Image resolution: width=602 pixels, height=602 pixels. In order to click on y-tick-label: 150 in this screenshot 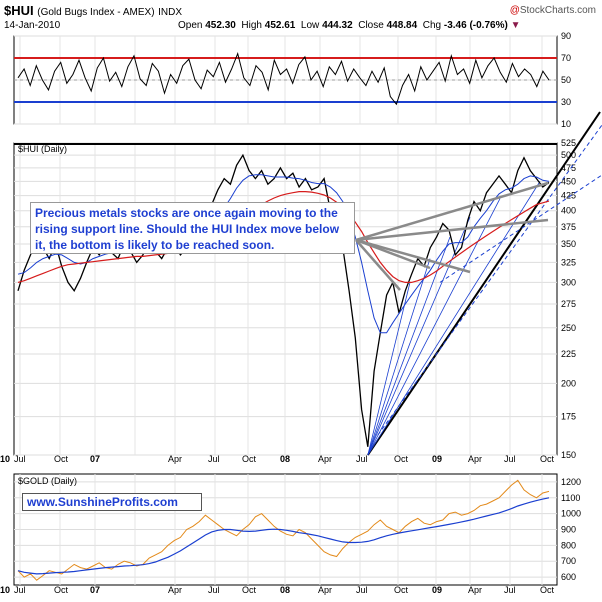, I will do `click(568, 455)`.